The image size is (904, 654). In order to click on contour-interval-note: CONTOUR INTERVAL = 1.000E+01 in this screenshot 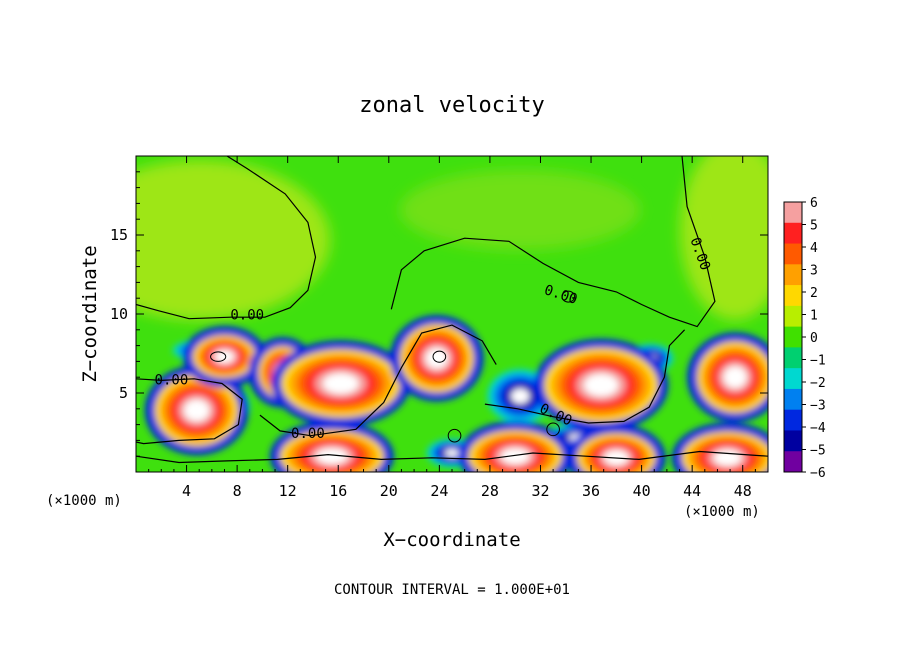, I will do `click(452, 590)`.